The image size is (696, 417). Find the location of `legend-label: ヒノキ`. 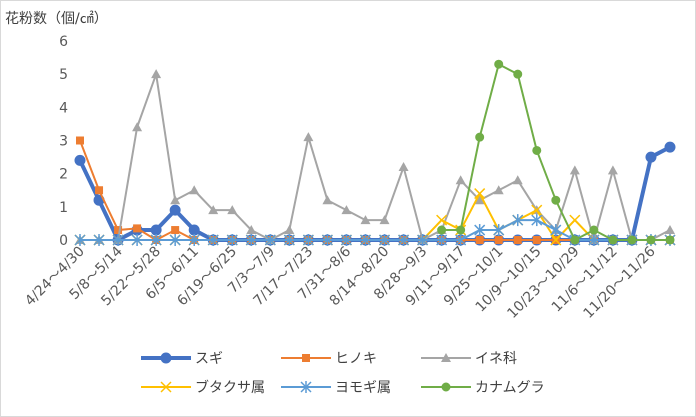

legend-label: ヒノキ is located at coordinates (356, 359).